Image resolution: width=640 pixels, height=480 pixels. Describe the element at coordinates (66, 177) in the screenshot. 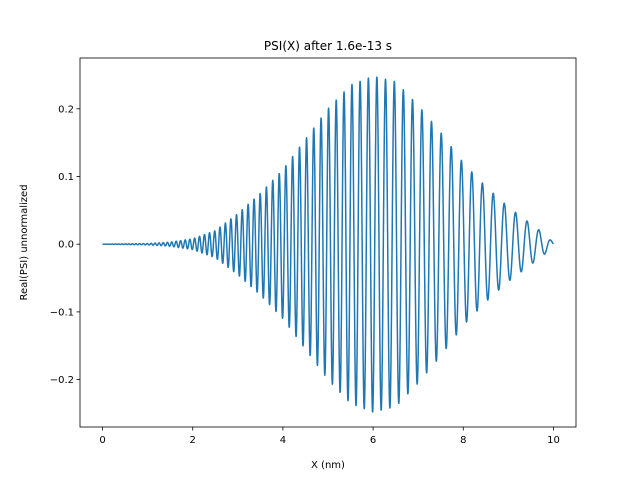

I see `y-tick-label: 0.1` at that location.